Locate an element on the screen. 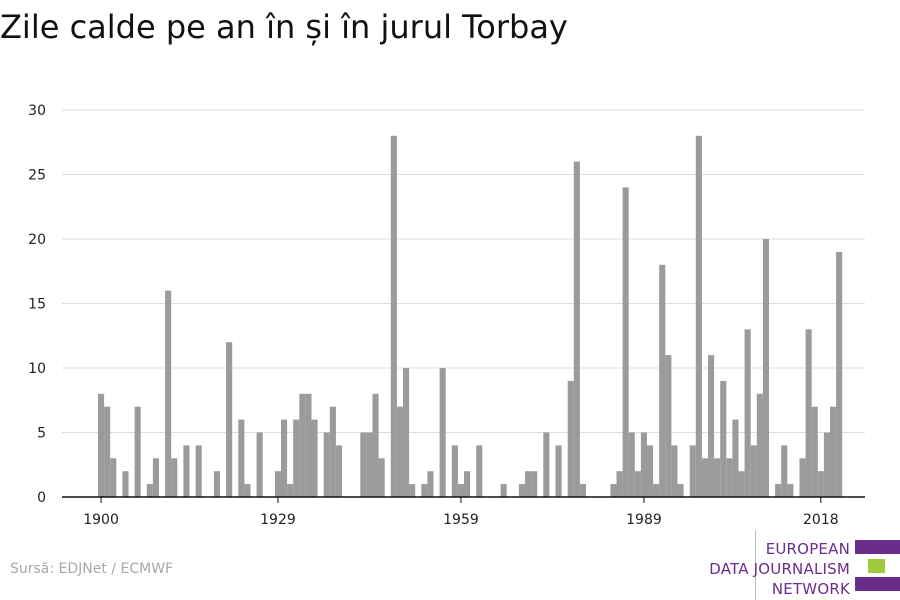 This screenshot has width=900, height=600. x-tick-label: 1929 is located at coordinates (278, 520).